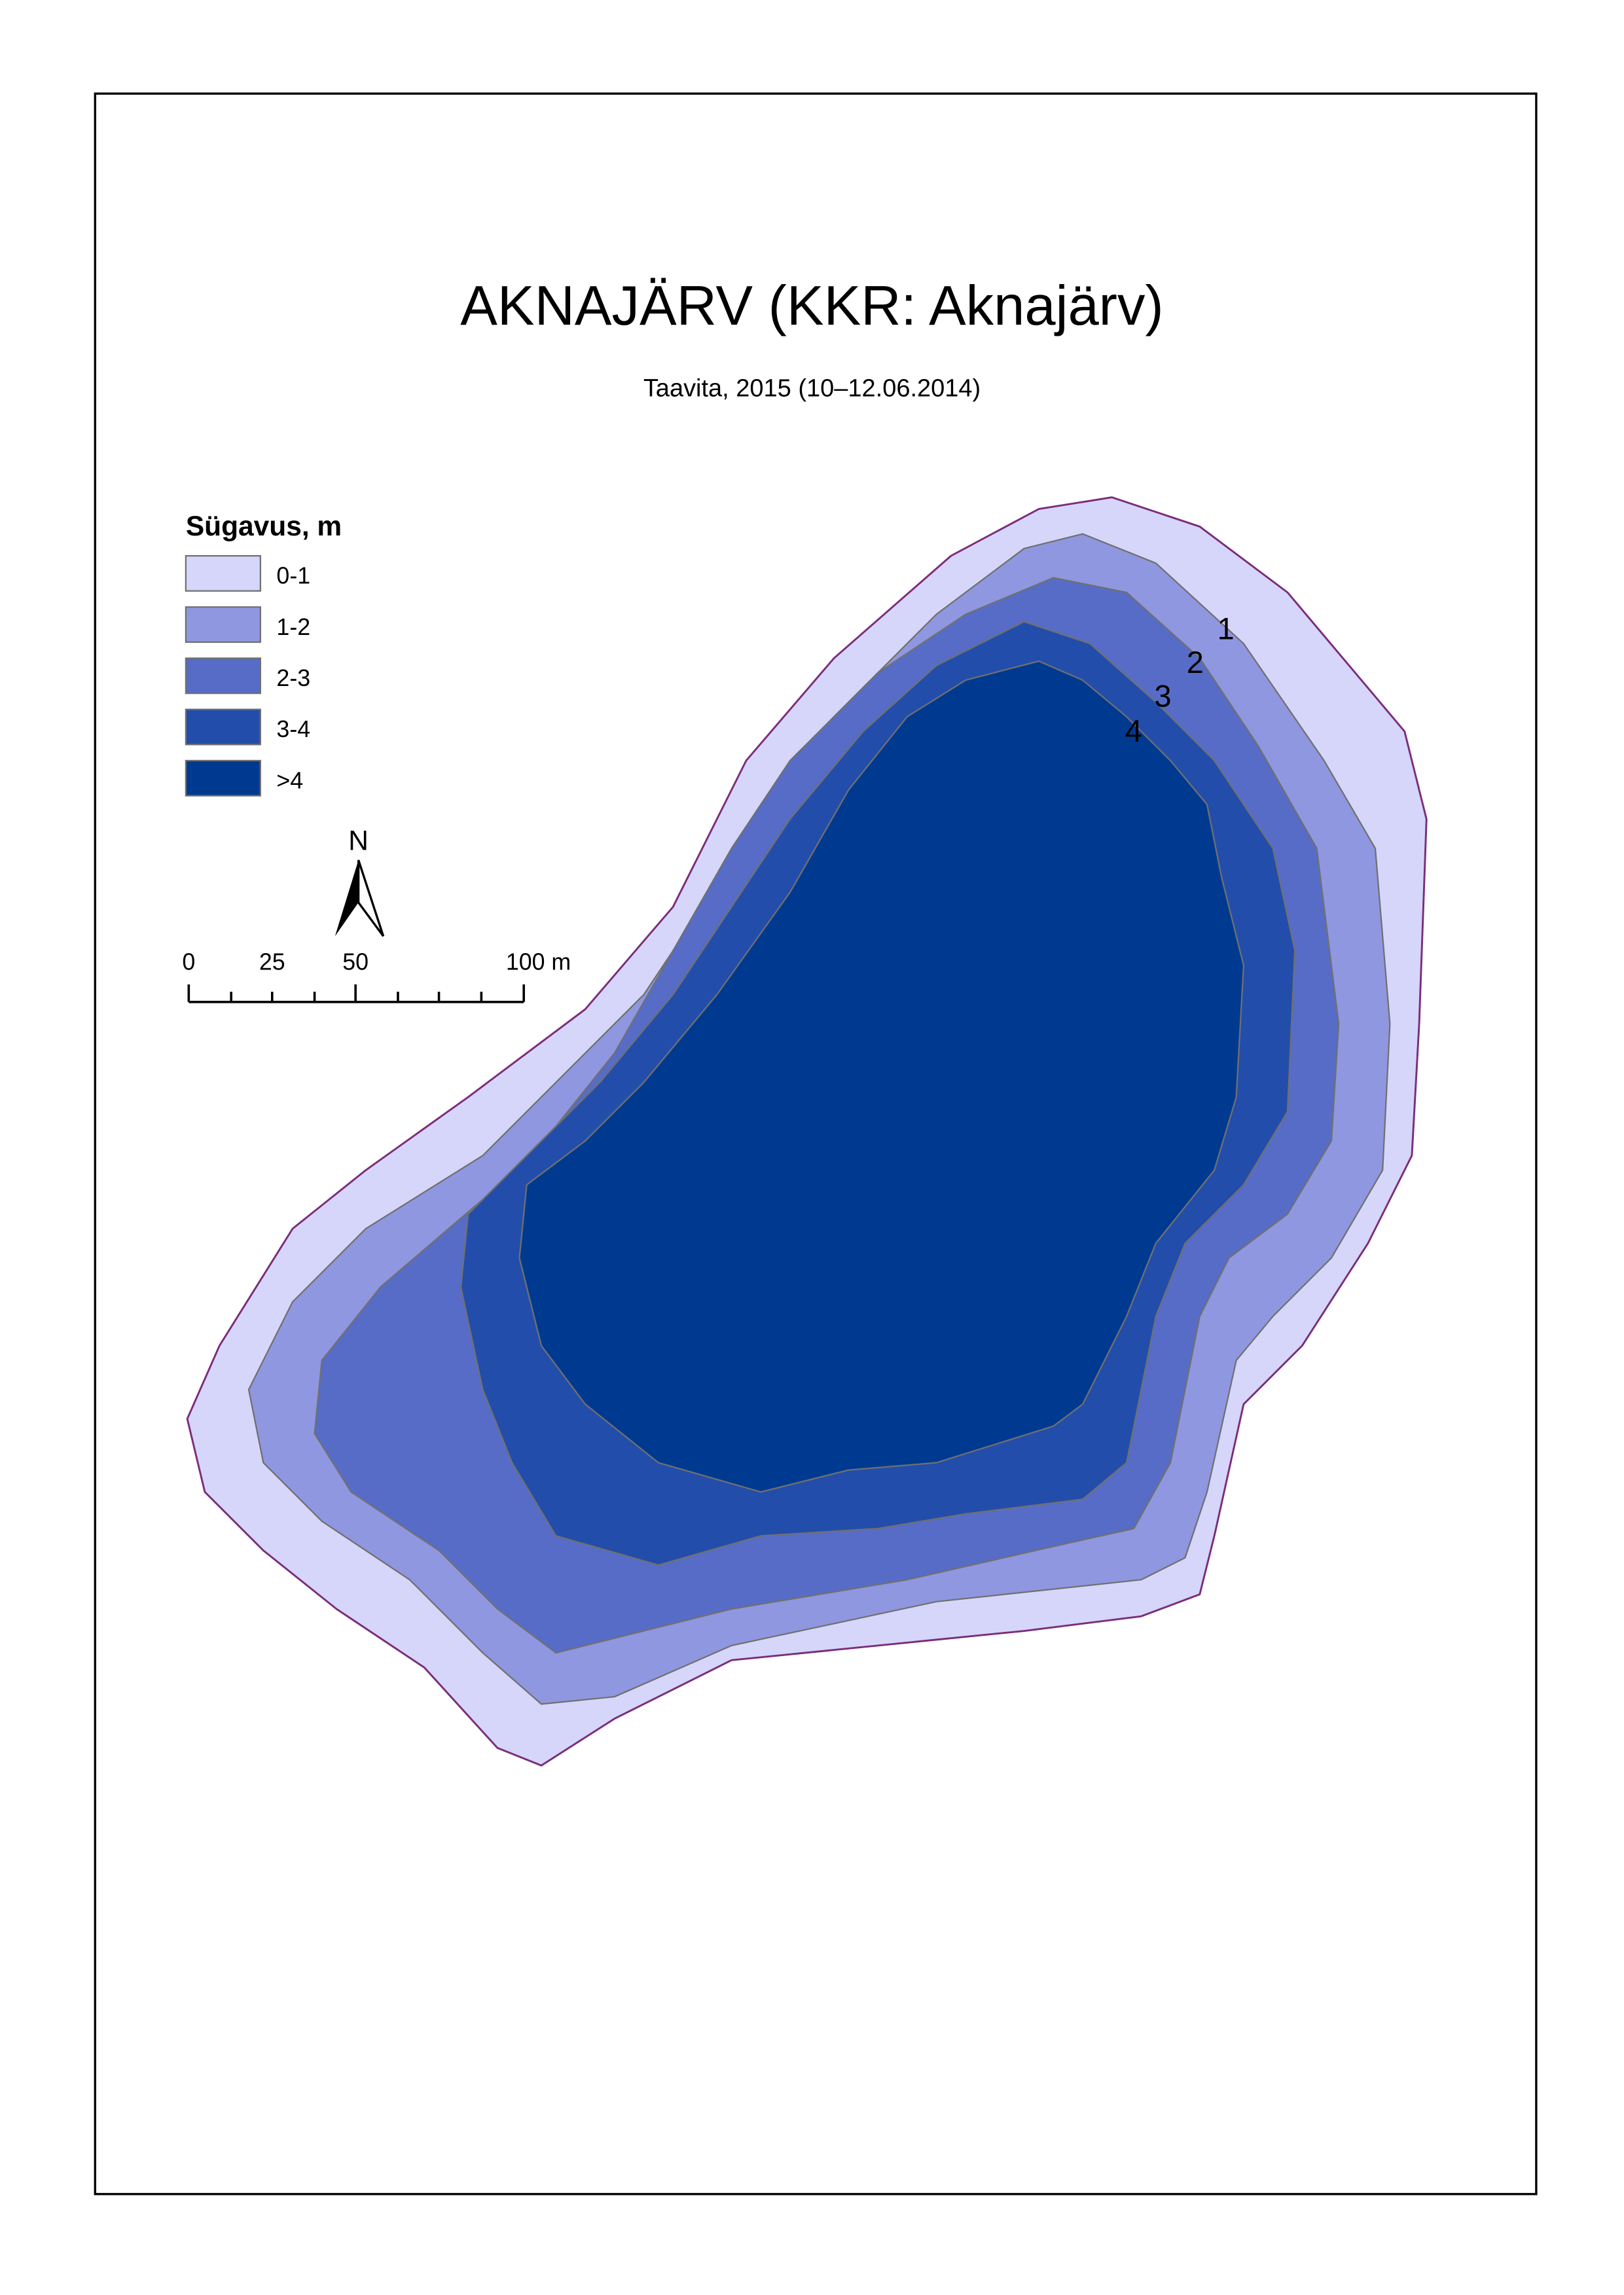 This screenshot has height=2295, width=1624. What do you see at coordinates (1195, 662) in the screenshot?
I see `contour-label-2: 2` at bounding box center [1195, 662].